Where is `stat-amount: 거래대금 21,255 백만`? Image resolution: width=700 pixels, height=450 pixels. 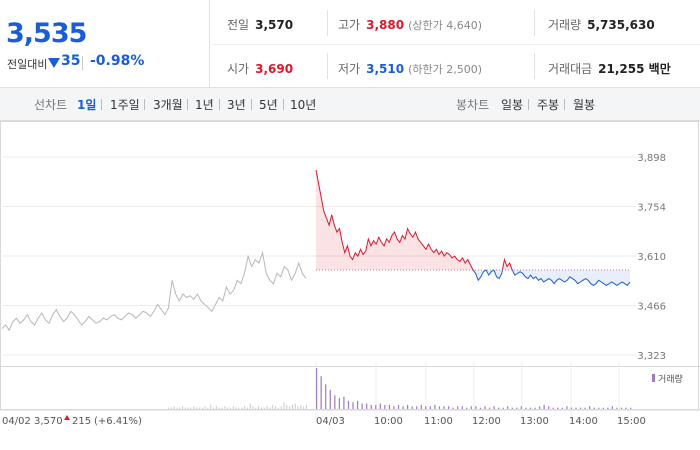
stat-amount: 거래대금 21,255 백만 is located at coordinates (609, 69).